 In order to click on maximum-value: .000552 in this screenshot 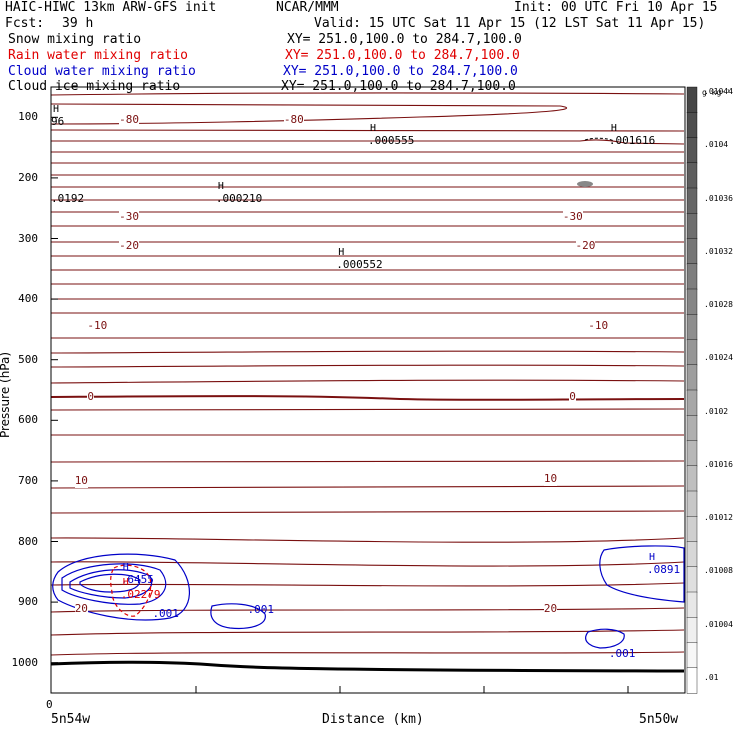, I will do `click(359, 264)`.